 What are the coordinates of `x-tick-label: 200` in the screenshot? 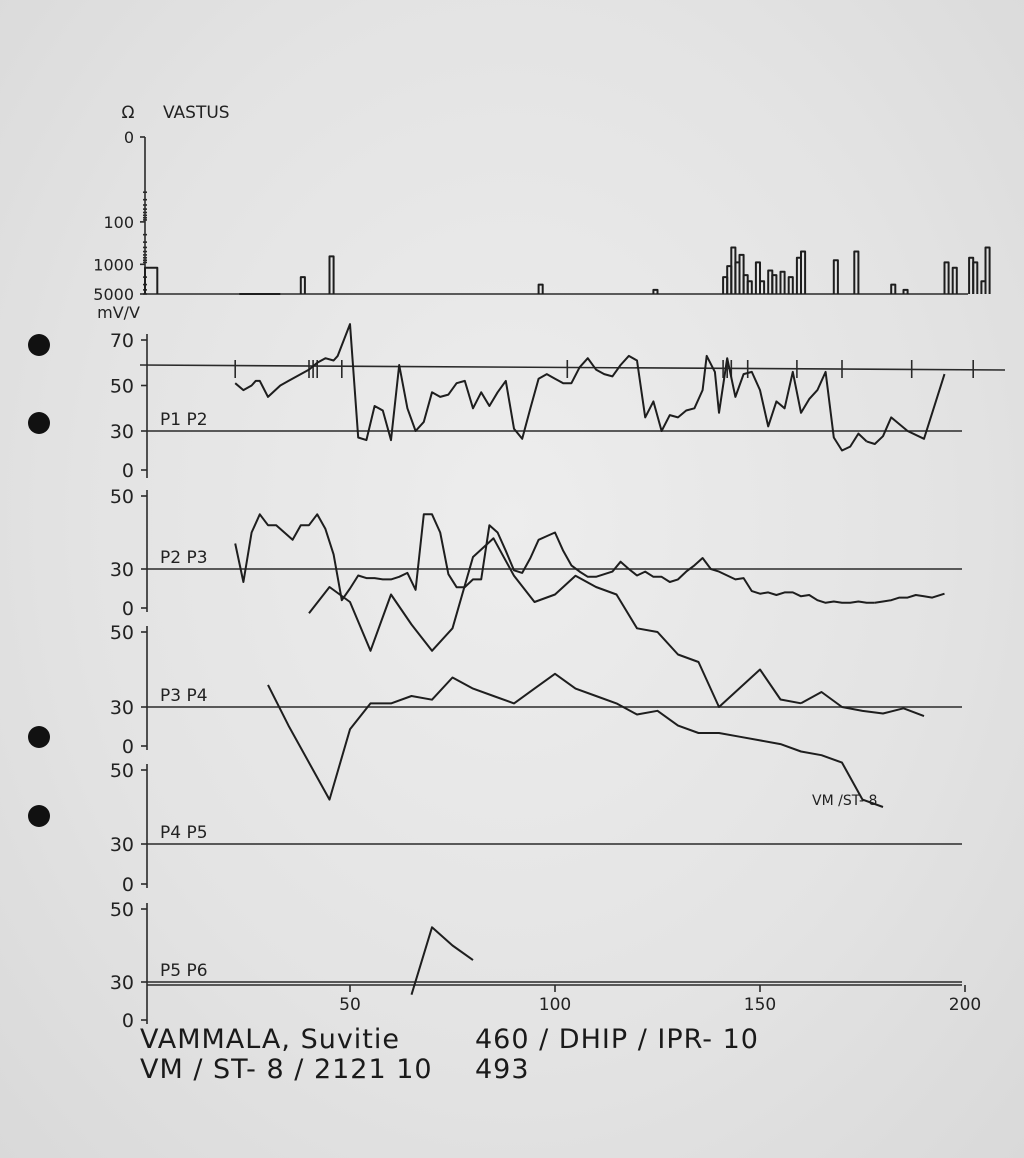 It's located at (965, 1005).